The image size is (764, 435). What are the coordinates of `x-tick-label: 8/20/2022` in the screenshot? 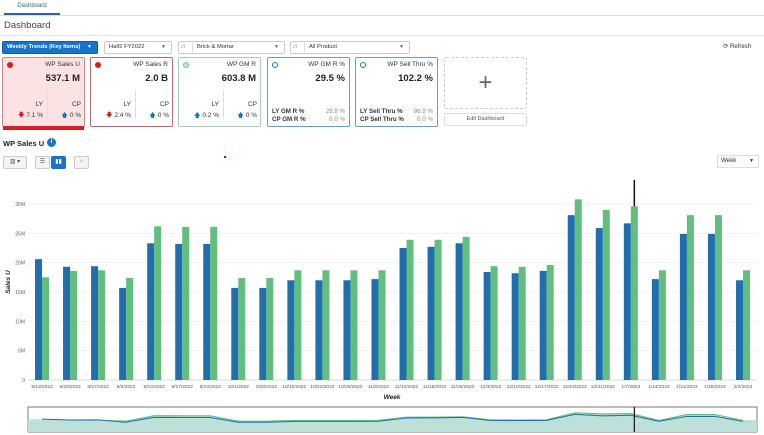 It's located at (70, 387).